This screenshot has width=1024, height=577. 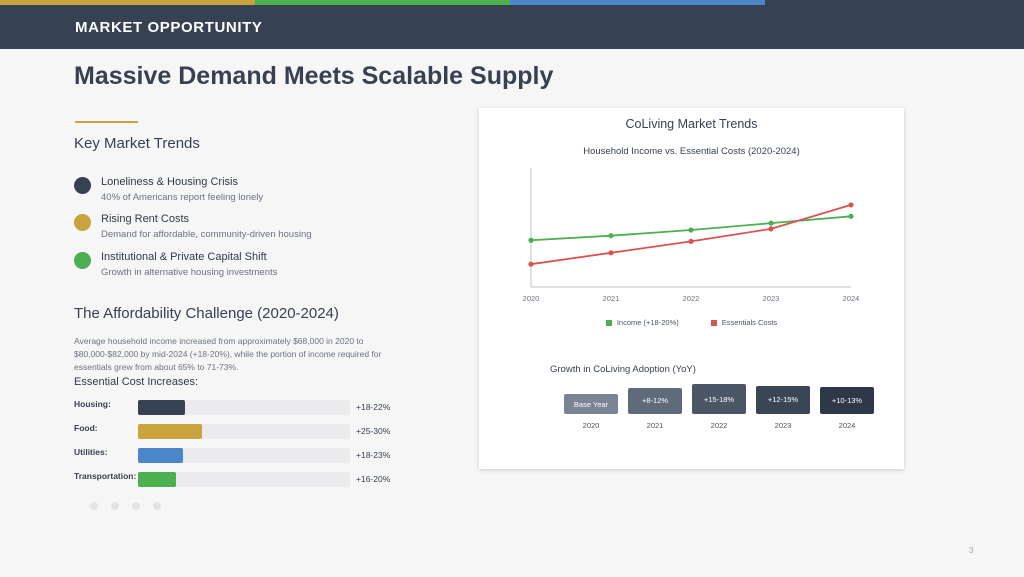 I want to click on legend-item-income: Income (+18-20%), so click(x=642, y=322).